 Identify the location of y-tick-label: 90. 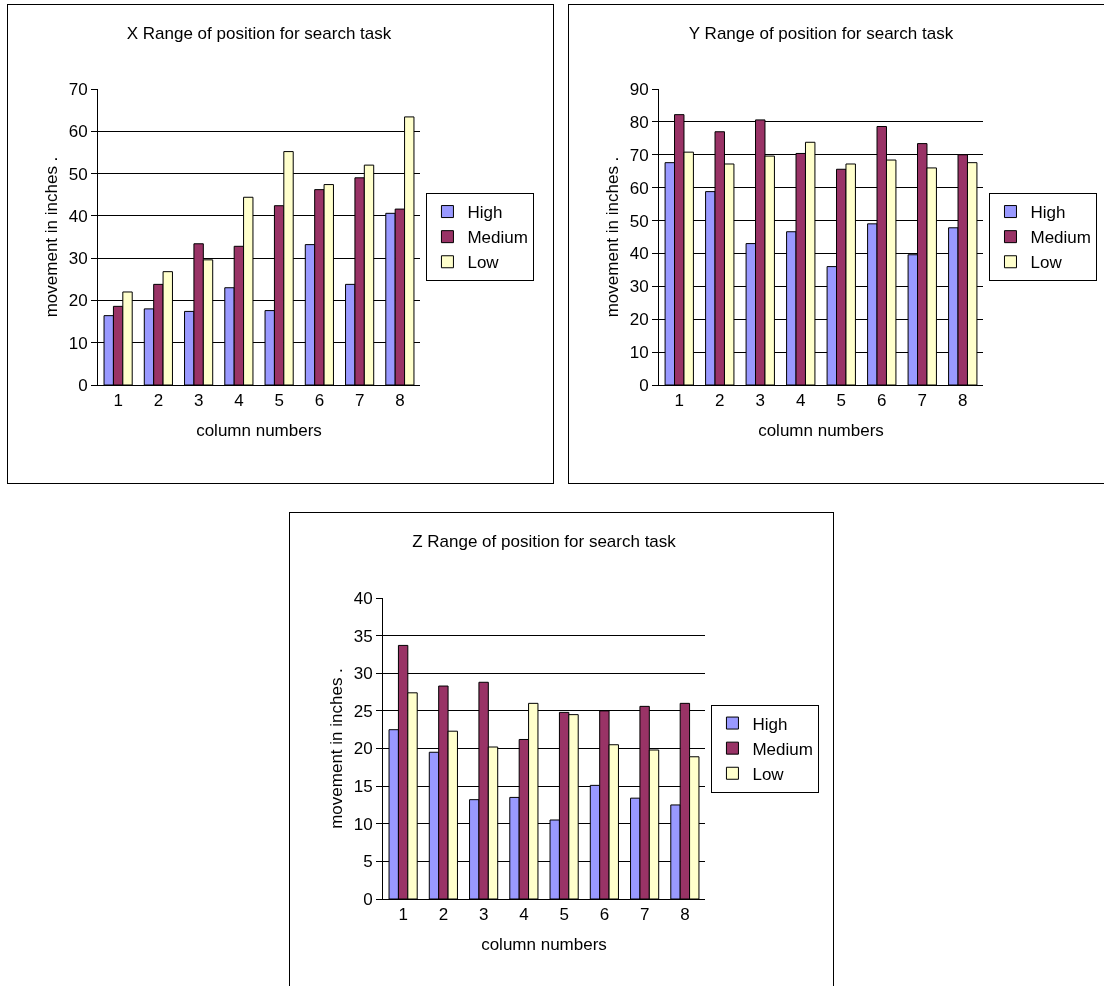
(639, 89).